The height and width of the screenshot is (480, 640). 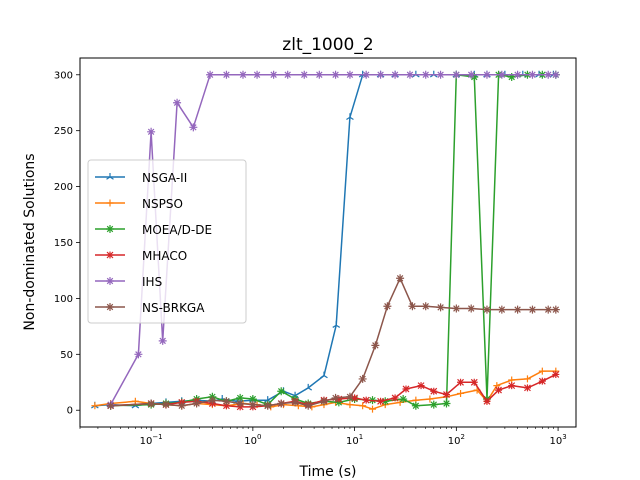 What do you see at coordinates (557, 440) in the screenshot?
I see `x-tick-label: 10³` at bounding box center [557, 440].